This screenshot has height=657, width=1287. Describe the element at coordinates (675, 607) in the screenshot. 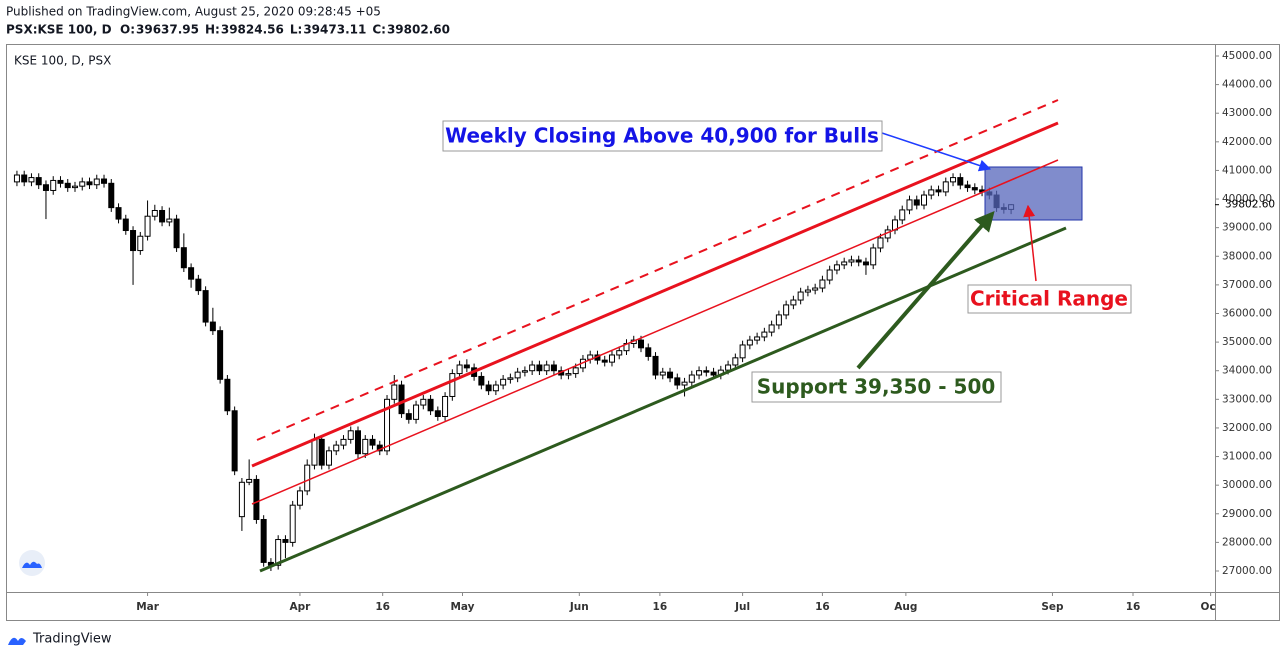

I see `x-axis-labels: Mar Apr 16 May Jun 16 Jul 16 Aug Sep 16 Oct` at that location.